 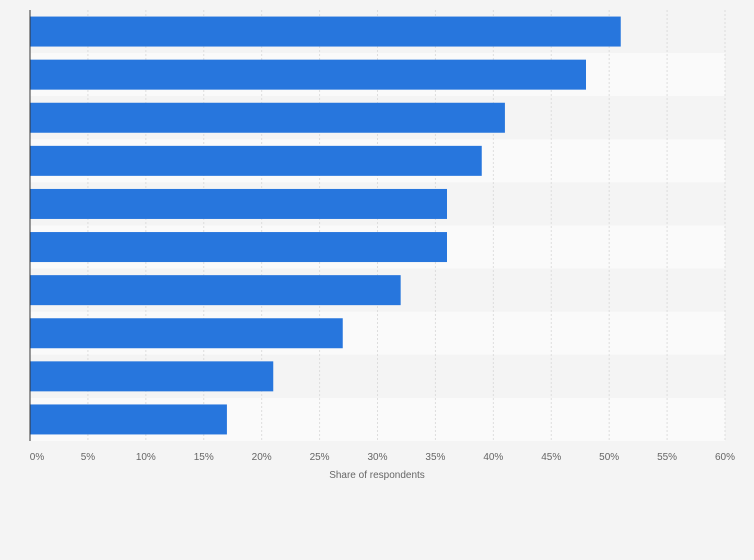 I want to click on x-tick-label: 50%, so click(x=609, y=457).